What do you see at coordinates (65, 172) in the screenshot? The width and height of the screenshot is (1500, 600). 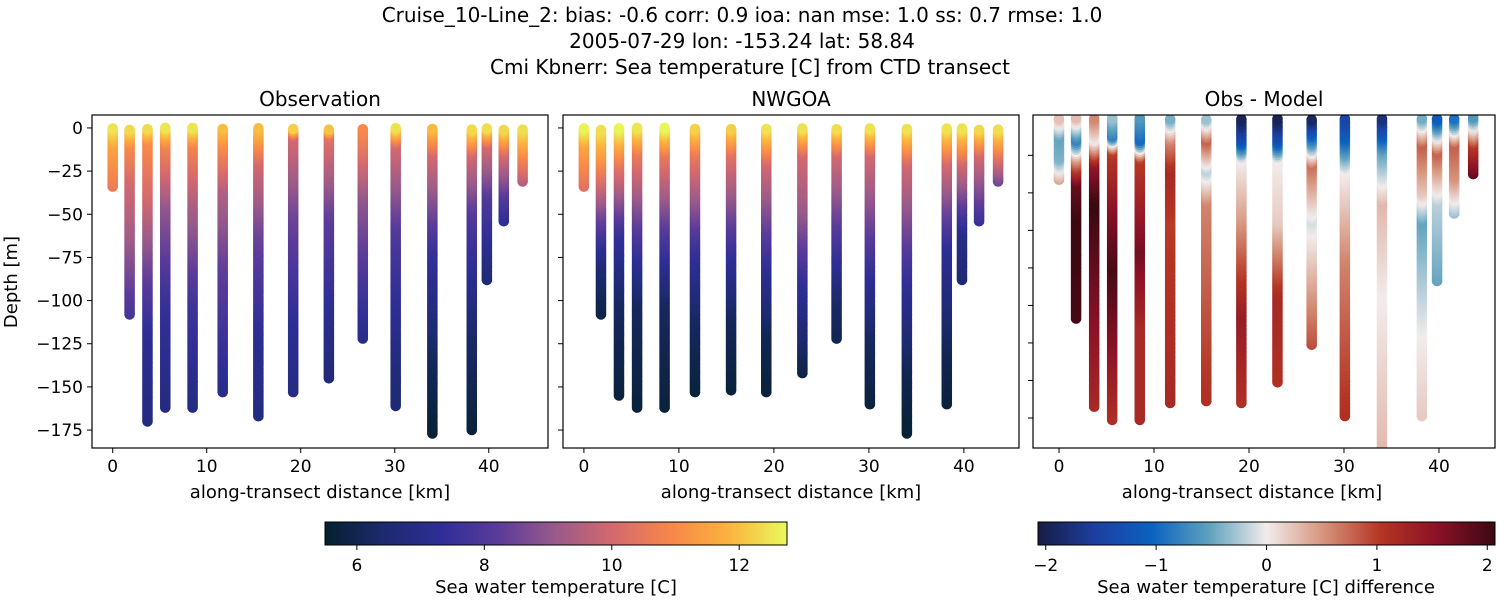 I see `y-tick-label: −25` at bounding box center [65, 172].